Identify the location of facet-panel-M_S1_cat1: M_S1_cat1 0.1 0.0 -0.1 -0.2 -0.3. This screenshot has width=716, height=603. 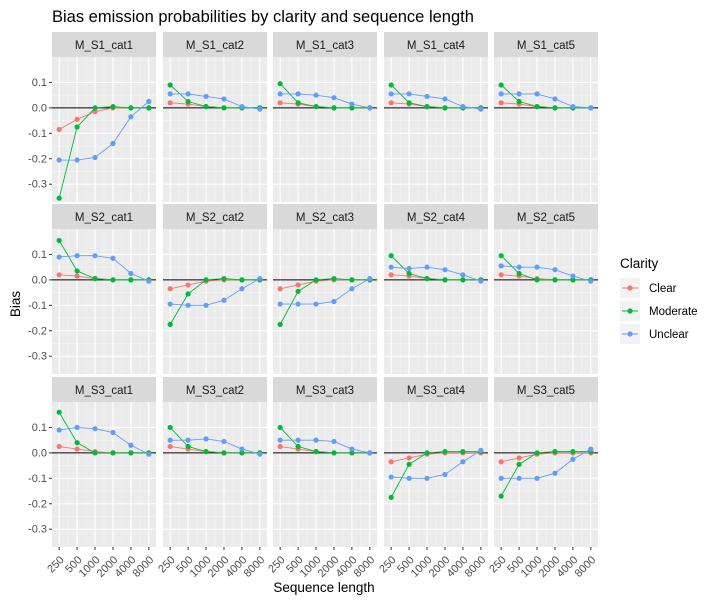
(92, 117).